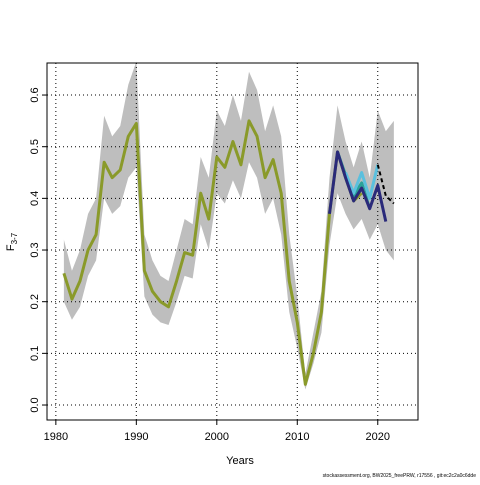 The width and height of the screenshot is (480, 485). I want to click on y-tick-label: 0.3, so click(35, 249).